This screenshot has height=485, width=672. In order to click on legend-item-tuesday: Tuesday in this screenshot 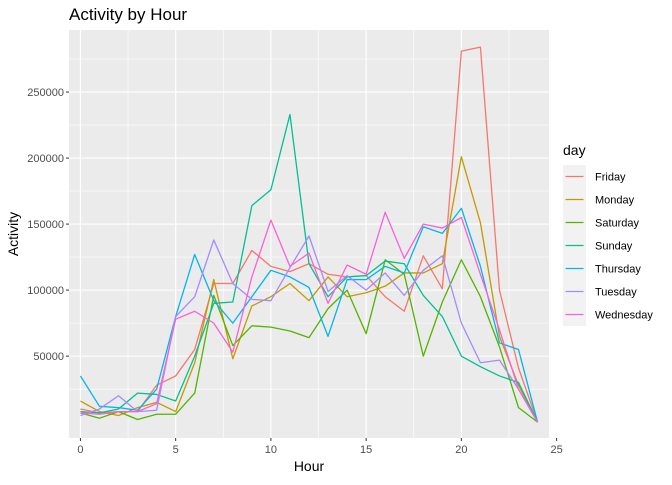, I will do `click(600, 291)`.